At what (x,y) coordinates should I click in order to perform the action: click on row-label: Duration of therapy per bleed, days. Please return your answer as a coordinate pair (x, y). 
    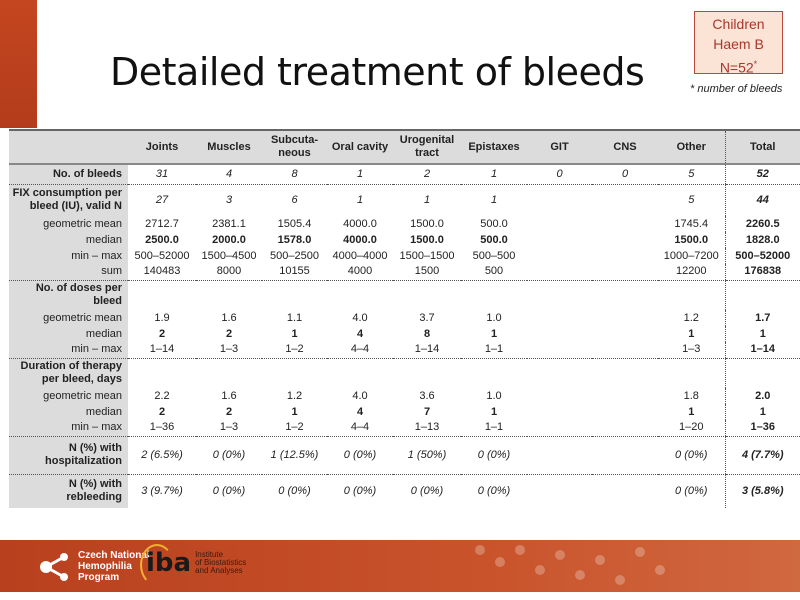
    Looking at the image, I should click on (68, 373).